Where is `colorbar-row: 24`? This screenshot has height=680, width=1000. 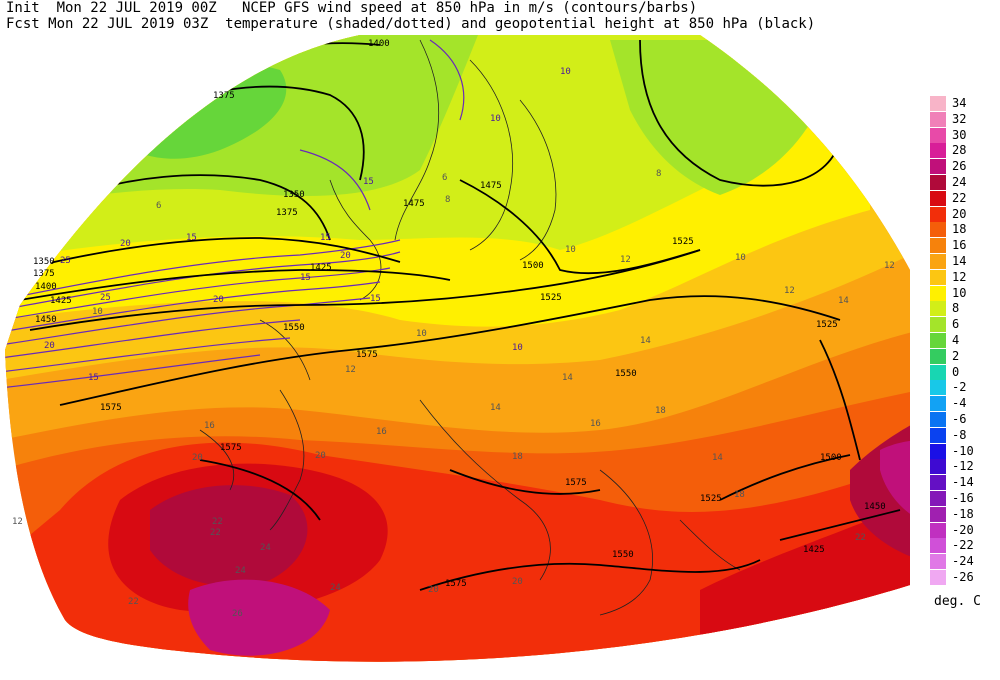 colorbar-row: 24 is located at coordinates (960, 182).